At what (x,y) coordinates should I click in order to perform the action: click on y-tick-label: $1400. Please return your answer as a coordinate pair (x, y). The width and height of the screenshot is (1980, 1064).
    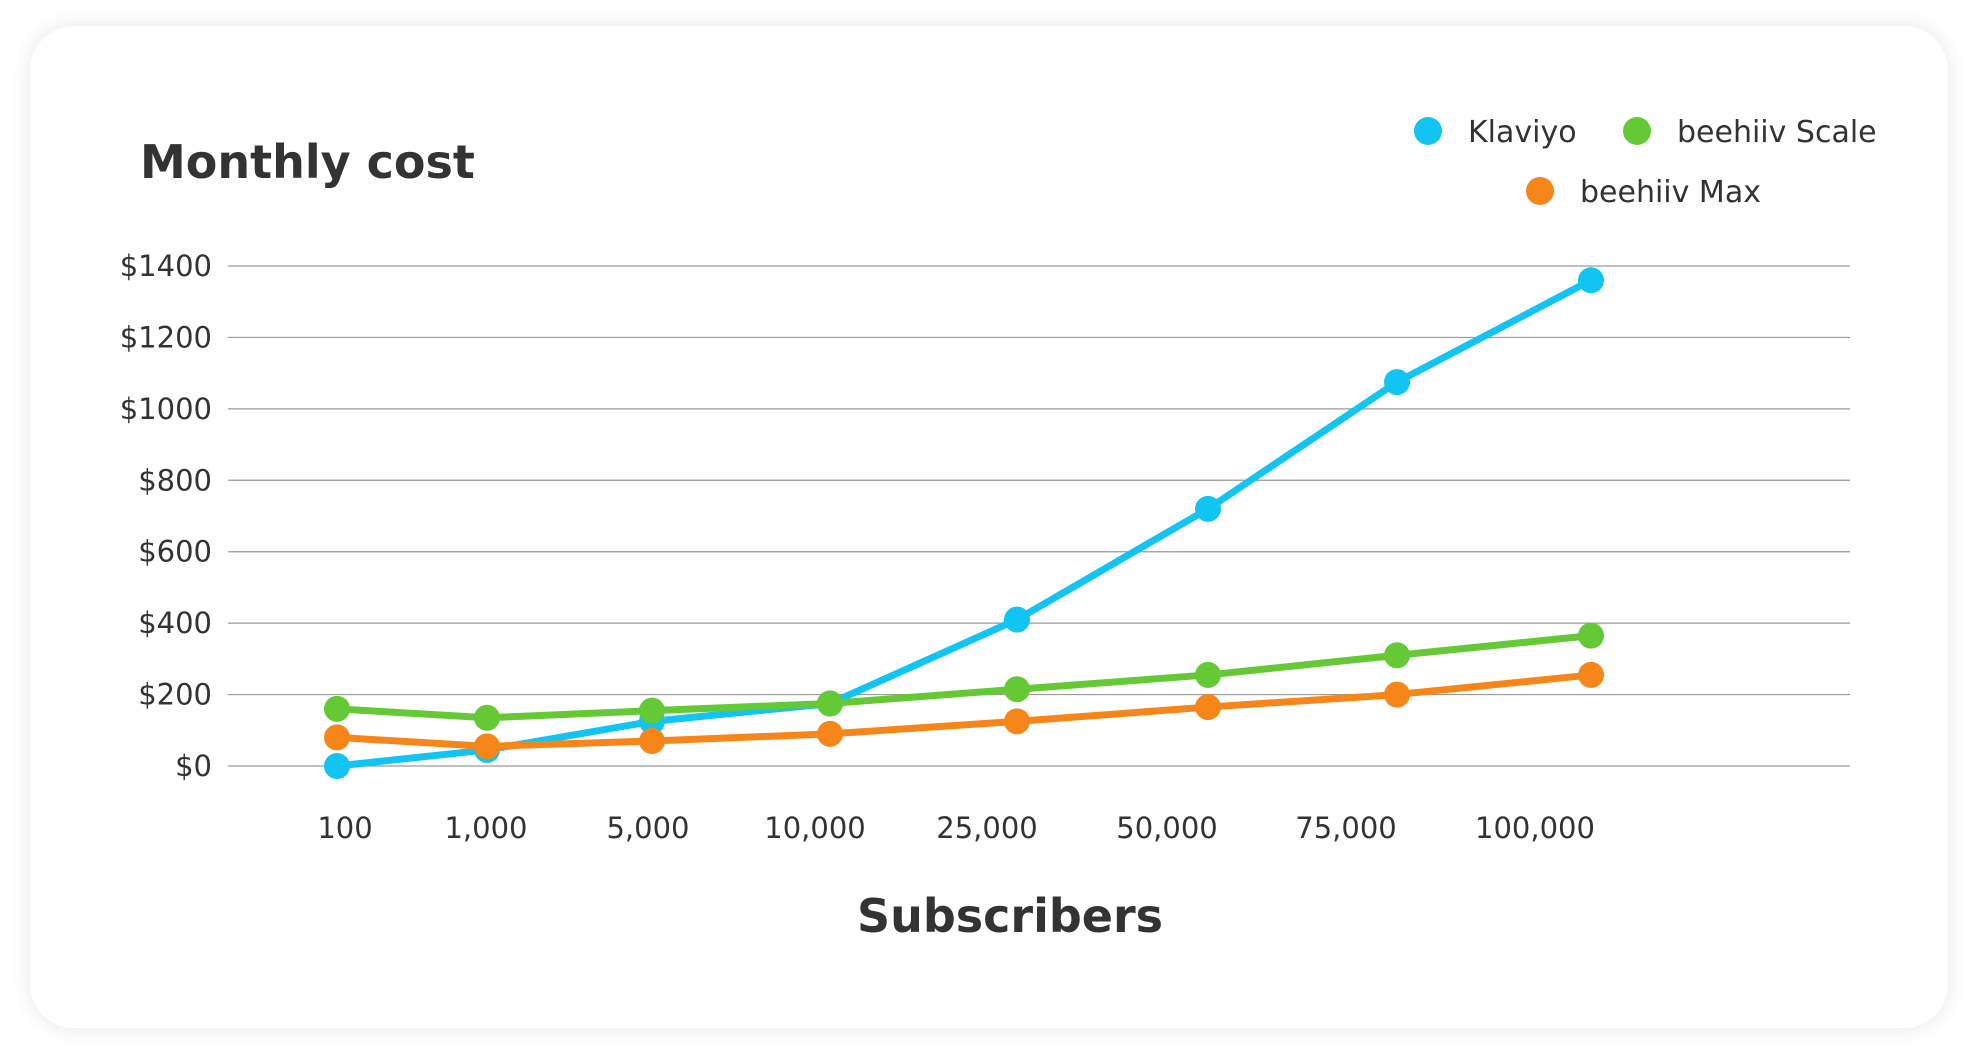
    Looking at the image, I should click on (166, 266).